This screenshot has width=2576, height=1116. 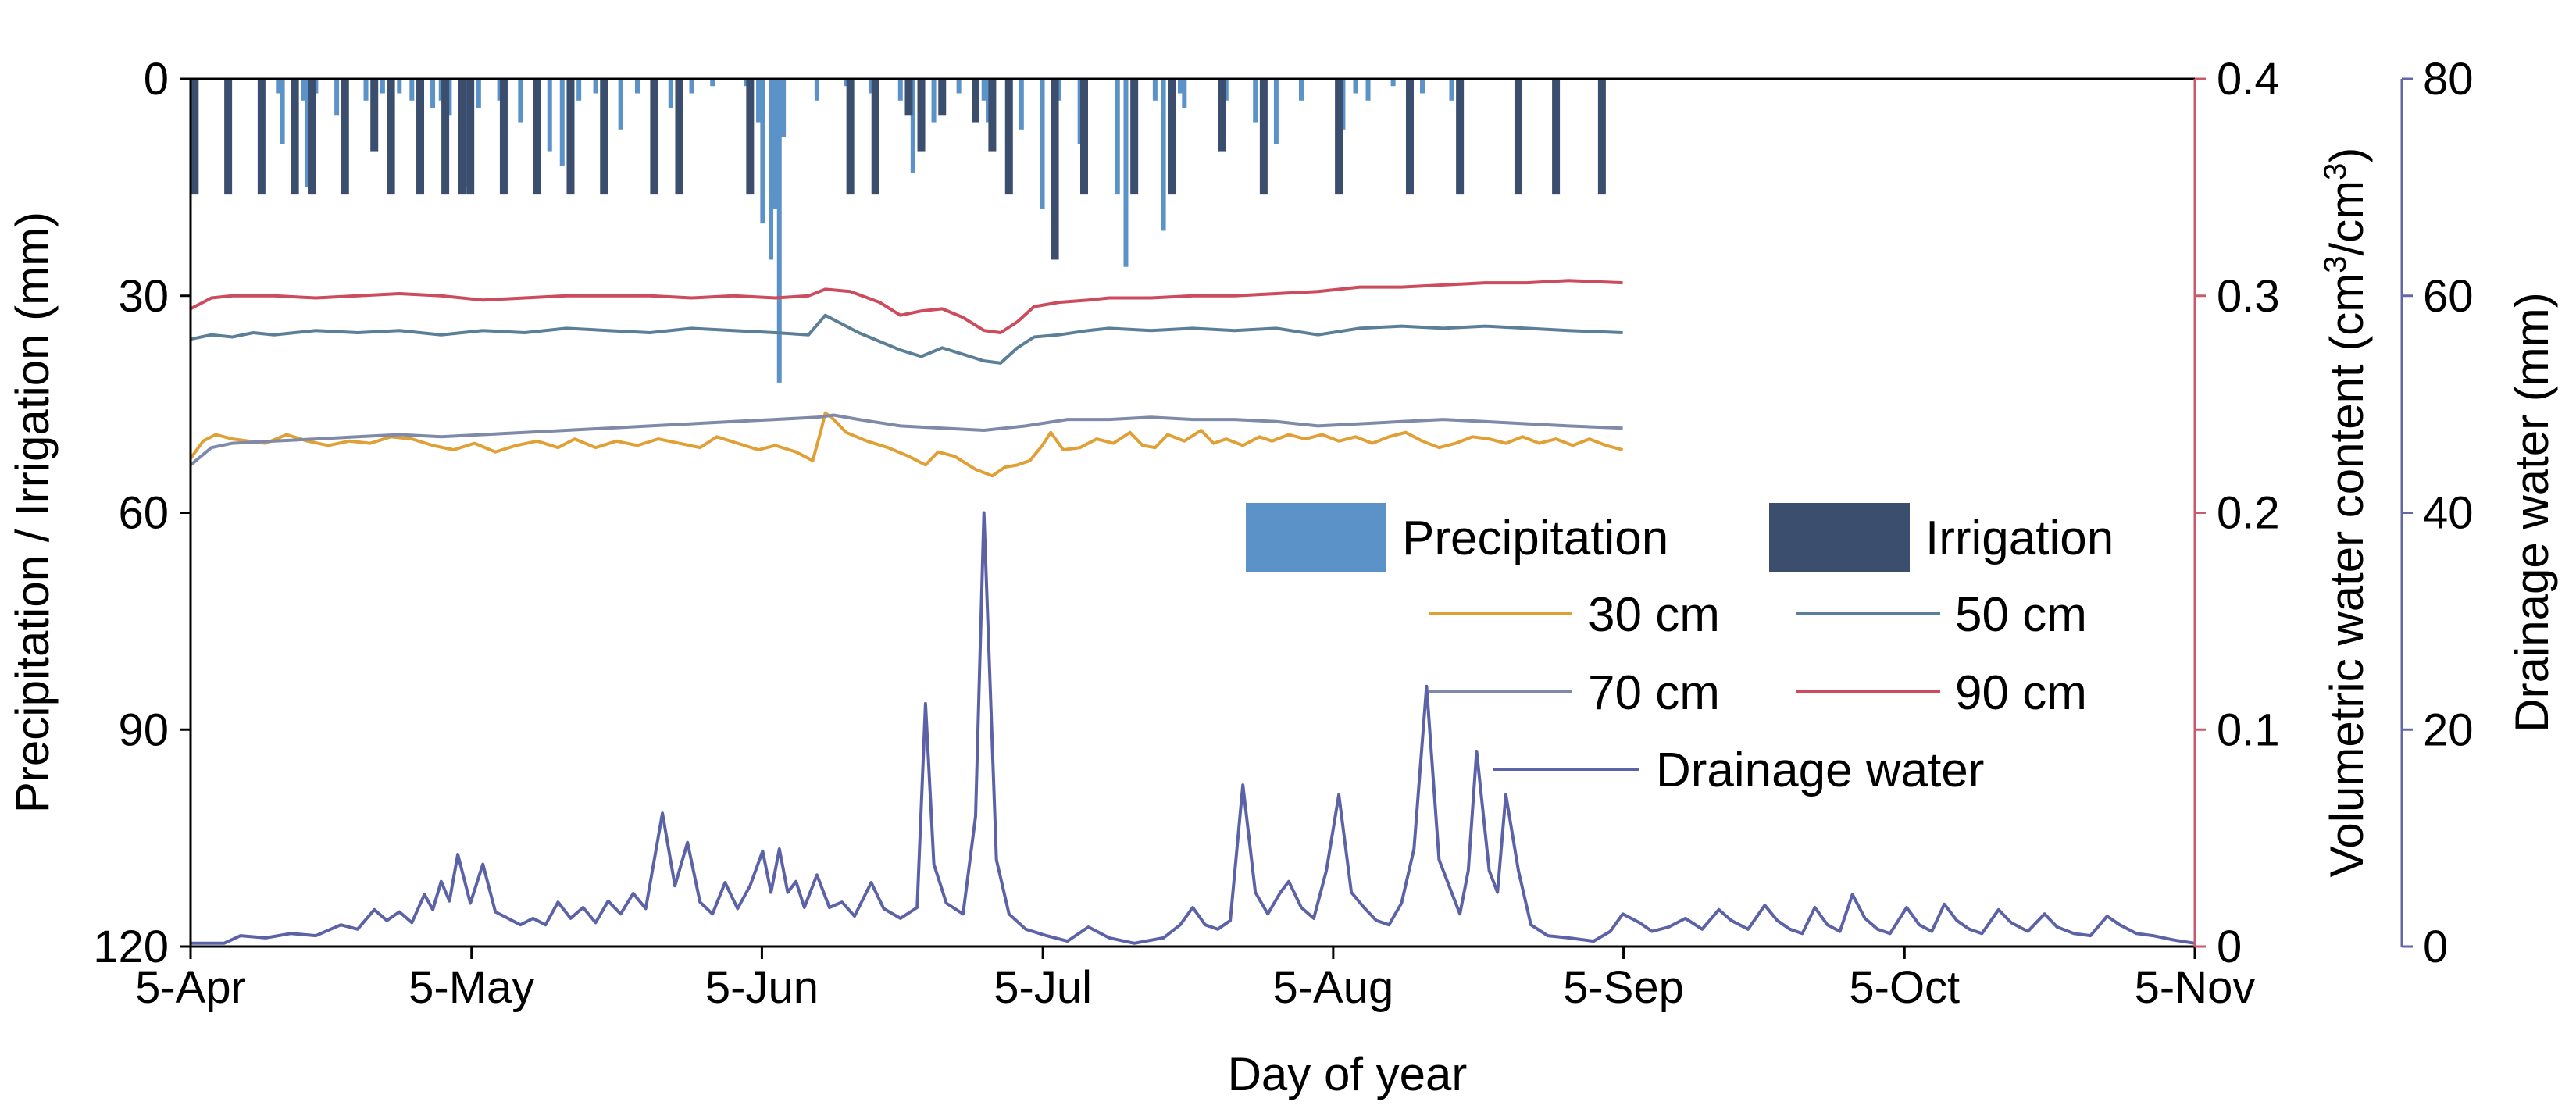 I want to click on right1-title-prefix: Volumetric water content (cm, so click(x=2347, y=575).